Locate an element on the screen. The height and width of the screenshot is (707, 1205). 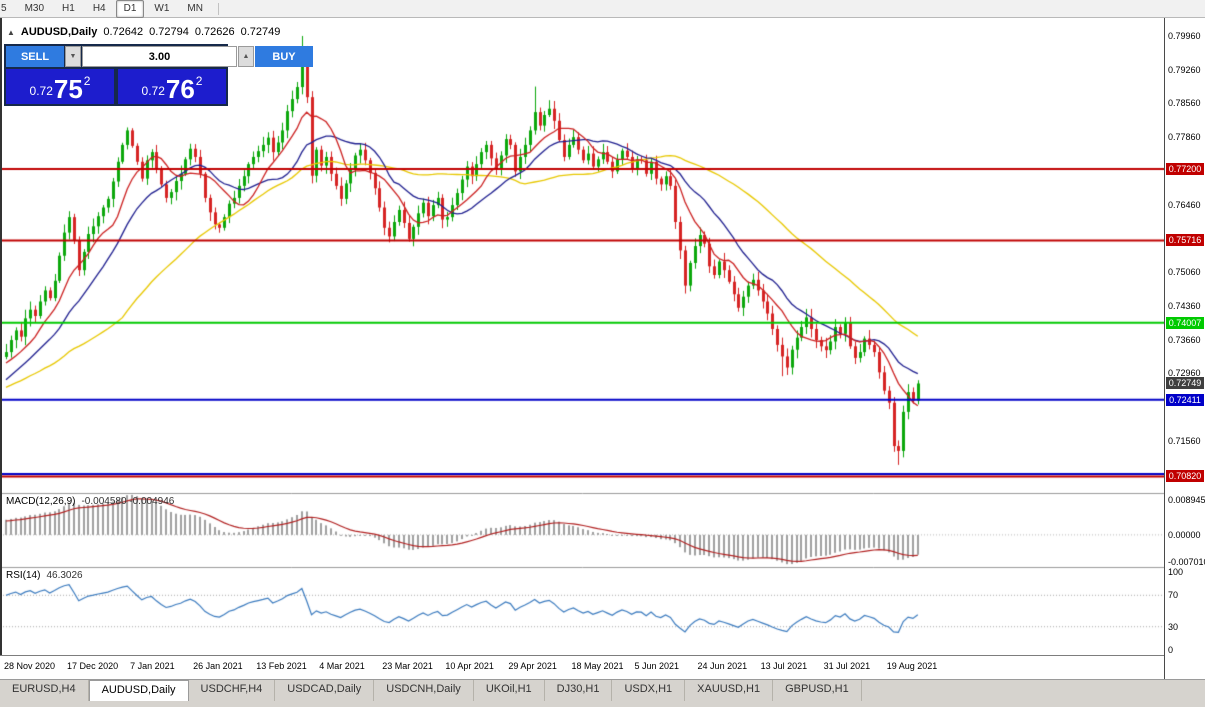
date-axis-label: 24 Jun 2021 is located at coordinates (722, 666).